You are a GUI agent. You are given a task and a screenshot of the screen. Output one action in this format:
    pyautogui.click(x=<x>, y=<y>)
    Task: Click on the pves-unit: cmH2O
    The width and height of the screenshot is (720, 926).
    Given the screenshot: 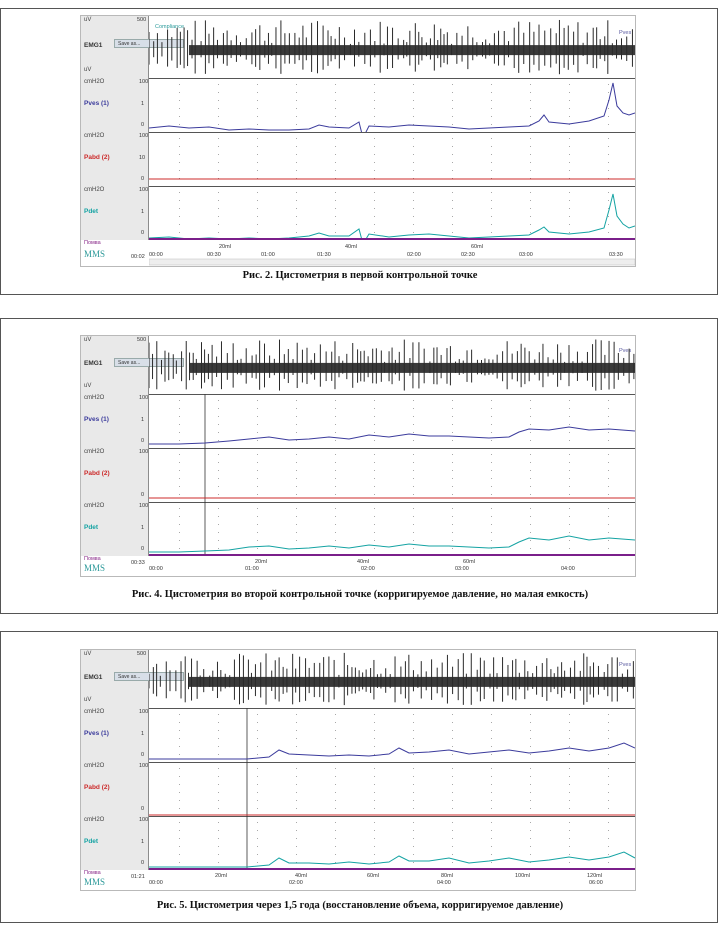 What is the action you would take?
    pyautogui.click(x=94, y=82)
    